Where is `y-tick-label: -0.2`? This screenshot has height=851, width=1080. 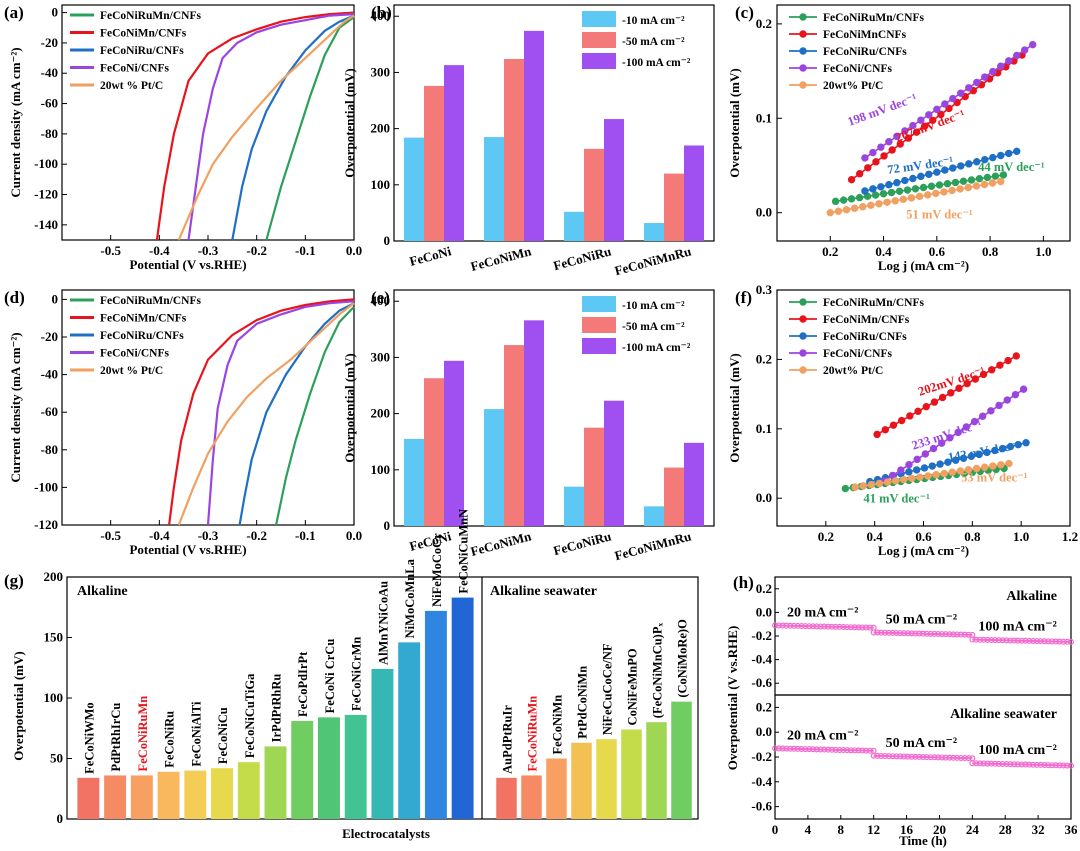
y-tick-label: -0.2 is located at coordinates (761, 756).